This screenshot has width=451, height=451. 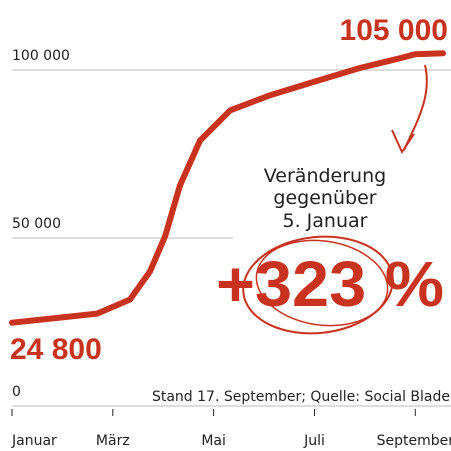 What do you see at coordinates (56, 349) in the screenshot?
I see `start-label: 24 800` at bounding box center [56, 349].